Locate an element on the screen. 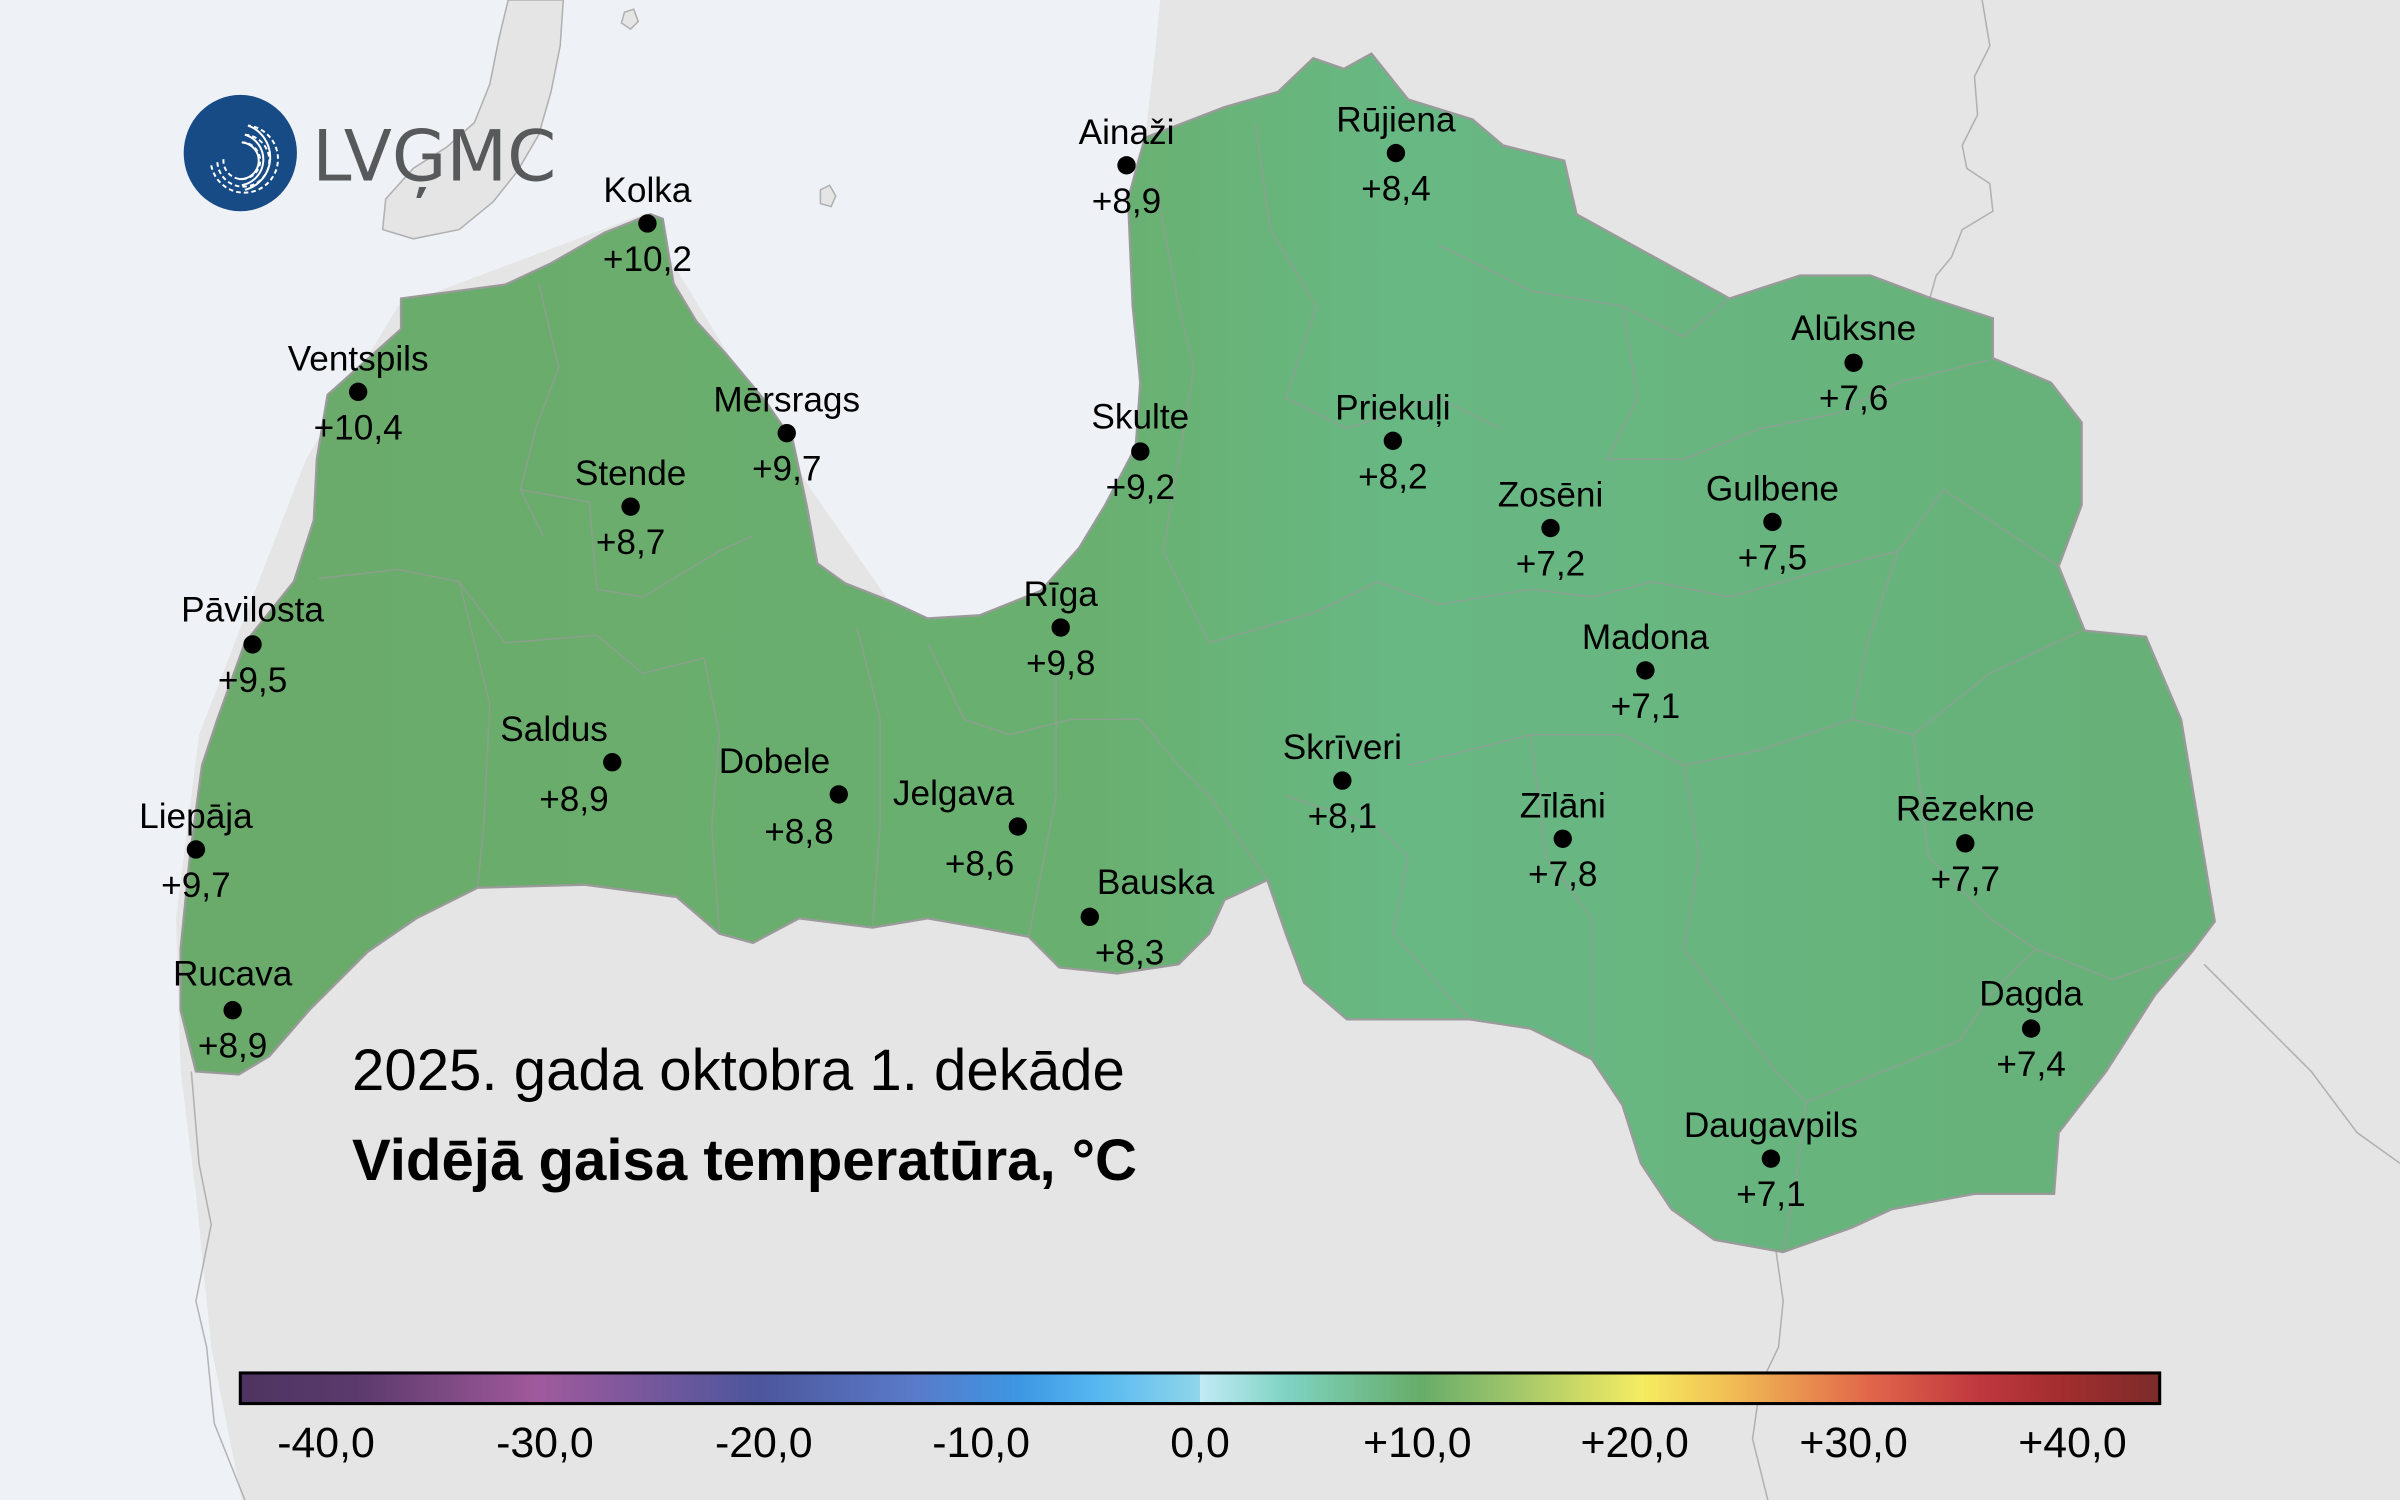 Image resolution: width=2400 pixels, height=1500 pixels. station-name: Ainaži is located at coordinates (1127, 132).